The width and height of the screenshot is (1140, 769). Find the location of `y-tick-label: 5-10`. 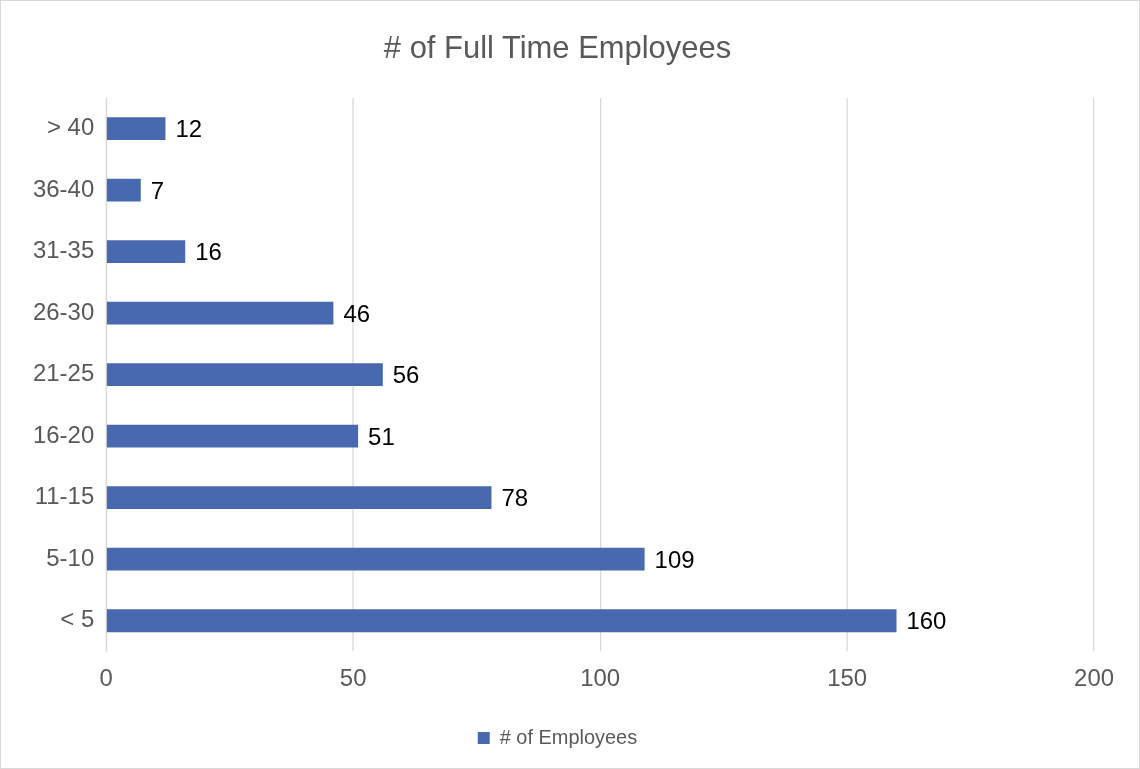

y-tick-label: 5-10 is located at coordinates (70, 557).